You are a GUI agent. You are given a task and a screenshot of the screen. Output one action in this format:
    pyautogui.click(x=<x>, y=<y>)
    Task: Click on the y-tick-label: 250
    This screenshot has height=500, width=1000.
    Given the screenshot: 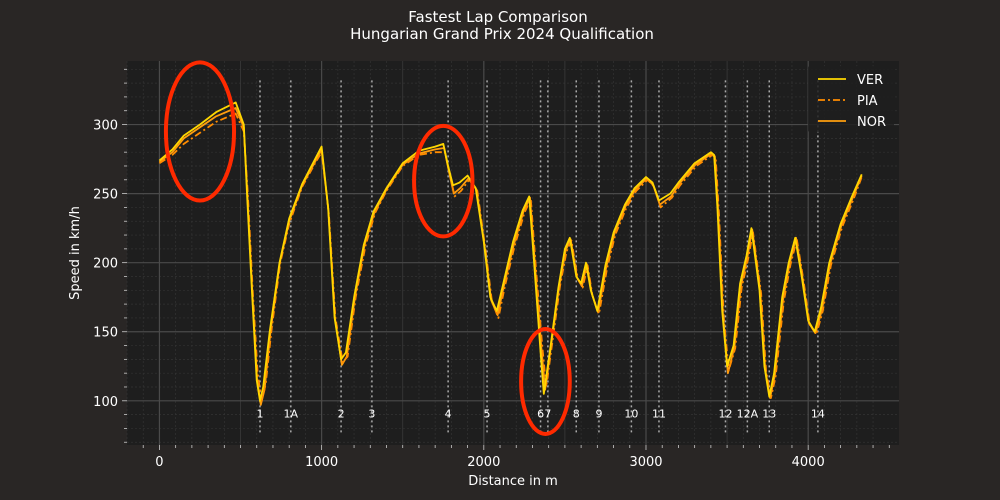 What is the action you would take?
    pyautogui.click(x=105, y=195)
    